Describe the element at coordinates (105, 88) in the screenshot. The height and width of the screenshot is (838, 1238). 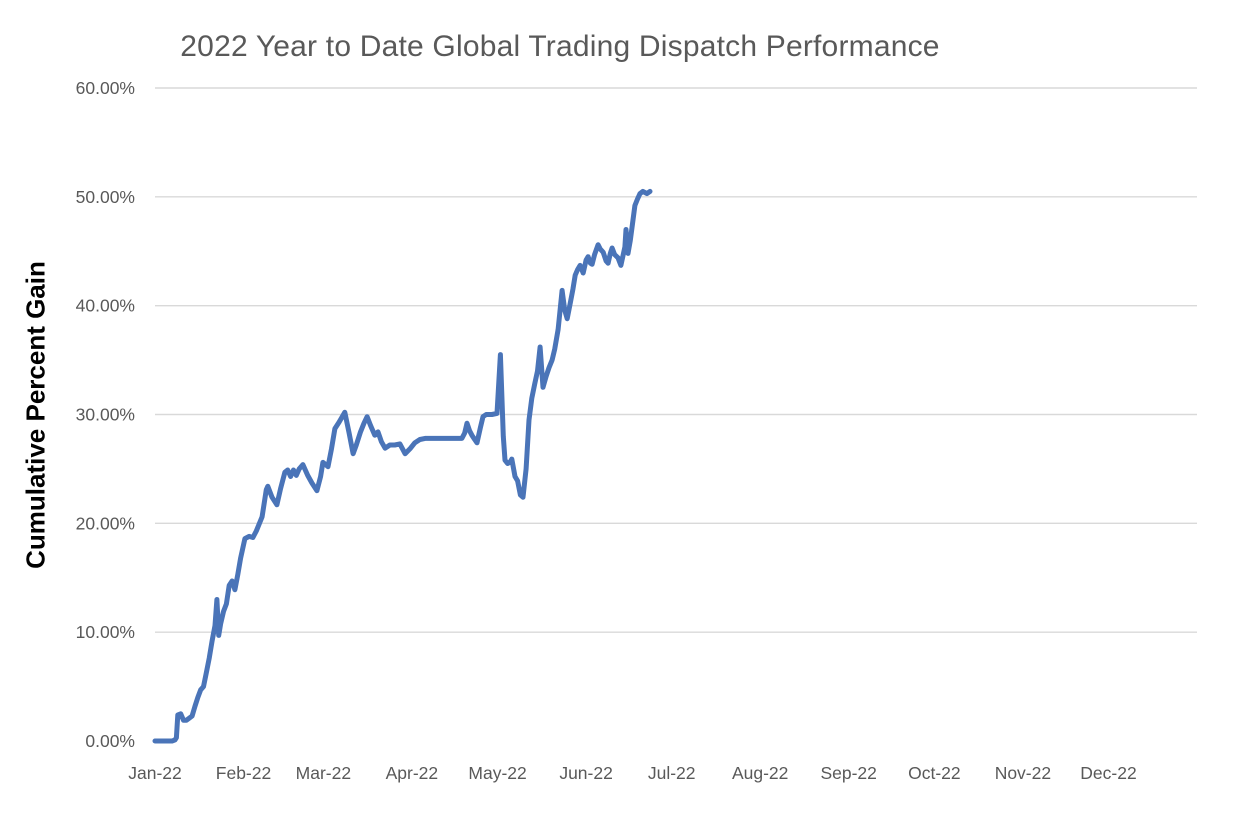
I see `y-tick-label: 60.00%` at that location.